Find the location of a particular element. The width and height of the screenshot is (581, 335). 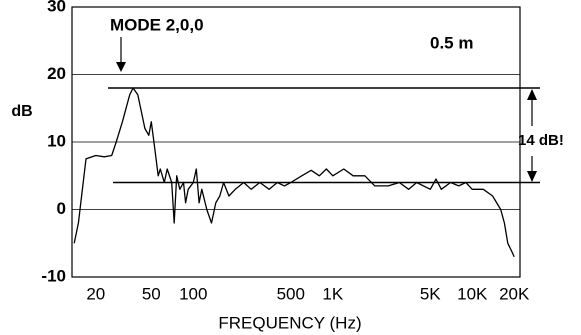

x-tick-label: 100 is located at coordinates (193, 293).